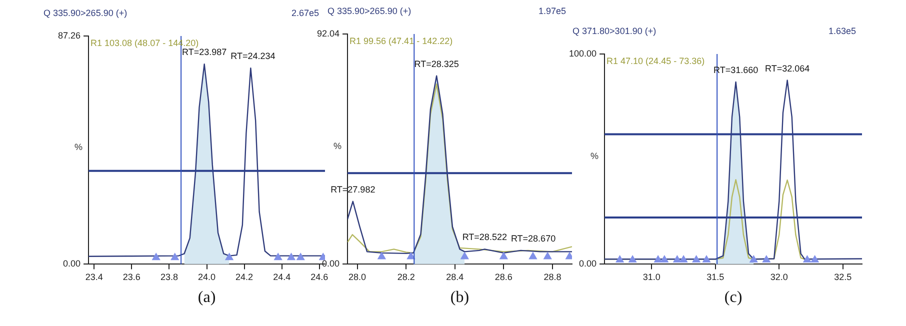  I want to click on annotation: R1 47.10 (24.45 - 73.36), so click(655, 61).